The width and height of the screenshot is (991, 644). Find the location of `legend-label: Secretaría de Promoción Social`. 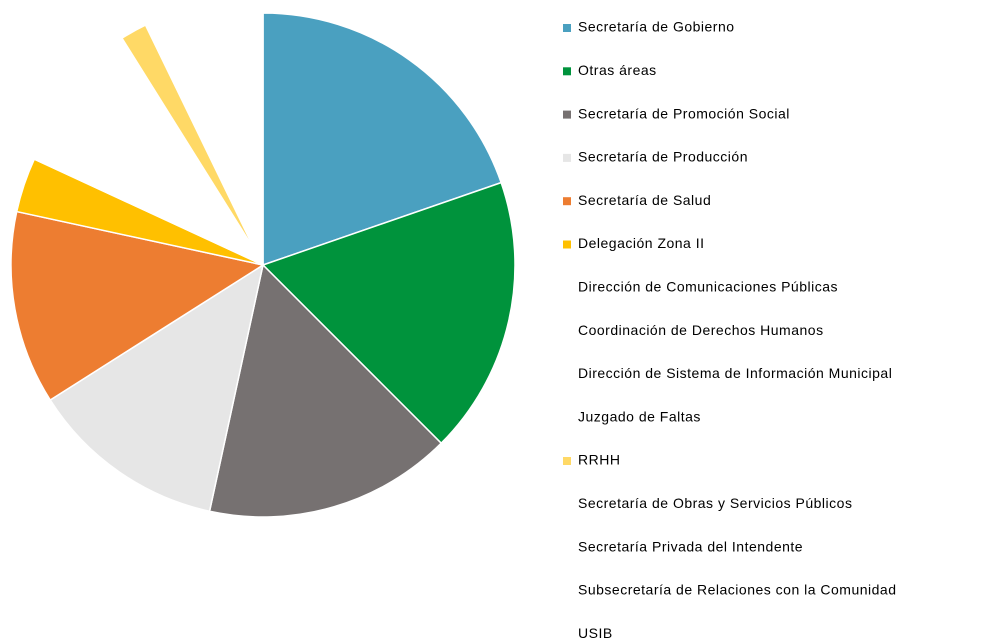

legend-label: Secretaría de Promoción Social is located at coordinates (684, 113).